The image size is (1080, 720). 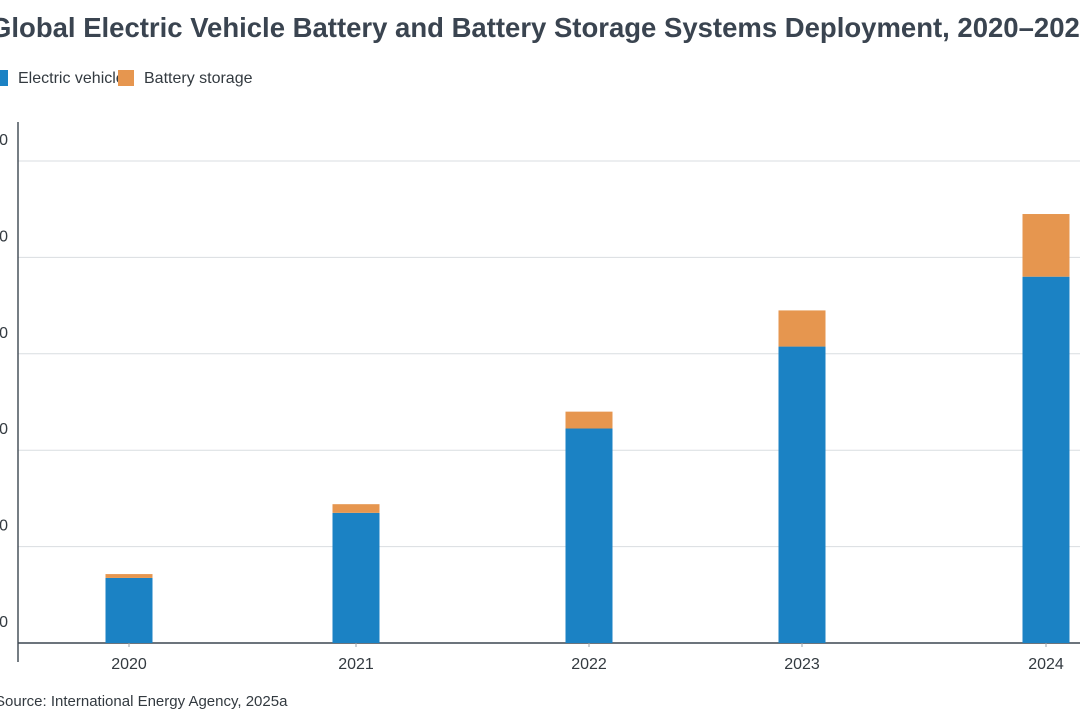 I want to click on y-tick-label: 400, so click(x=4, y=429).